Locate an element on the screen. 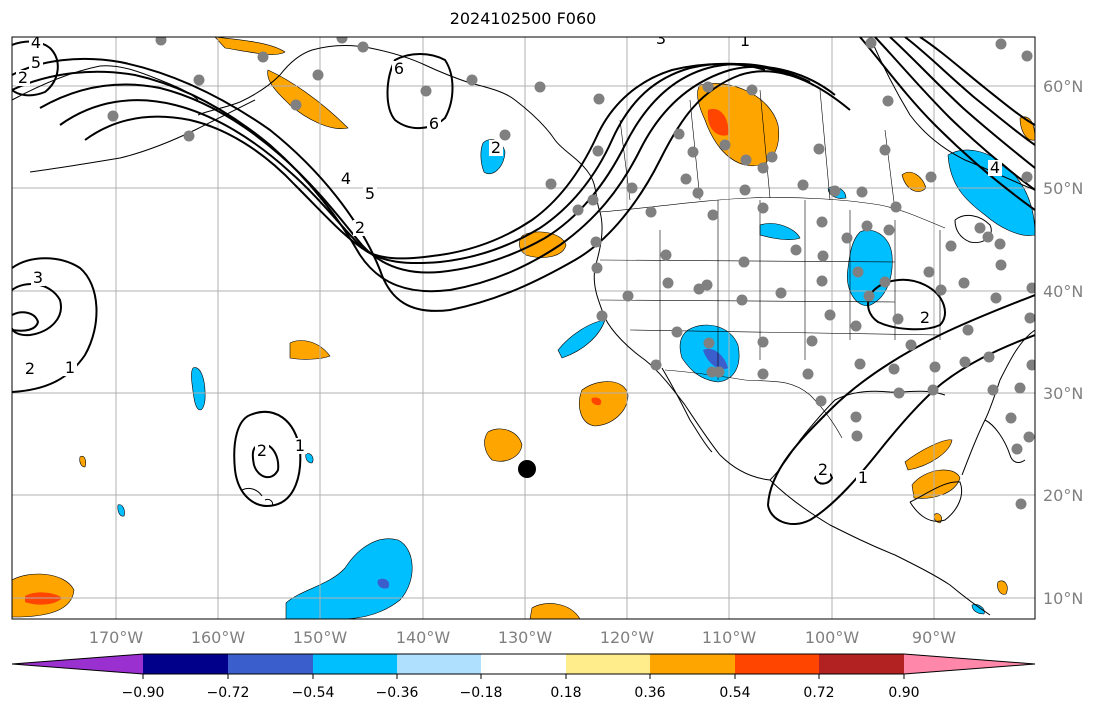 The height and width of the screenshot is (712, 1105). shade-negative-strong is located at coordinates (383, 583).